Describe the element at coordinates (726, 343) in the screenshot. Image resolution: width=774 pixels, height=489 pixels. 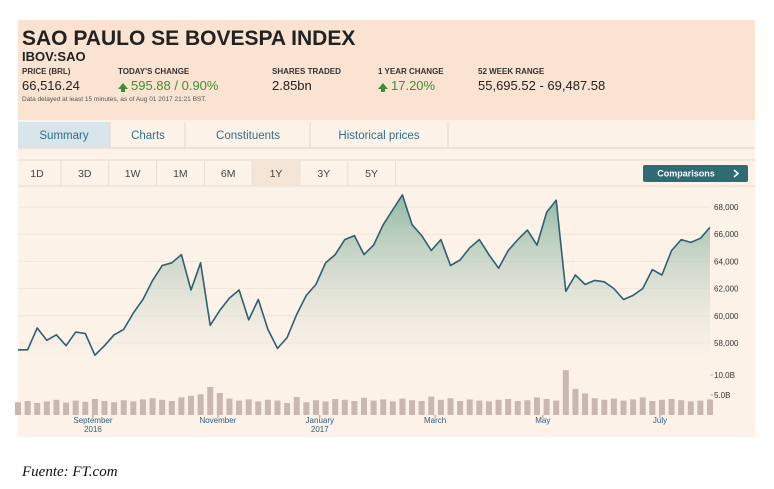
I see `y-tick-label: 58,000` at that location.